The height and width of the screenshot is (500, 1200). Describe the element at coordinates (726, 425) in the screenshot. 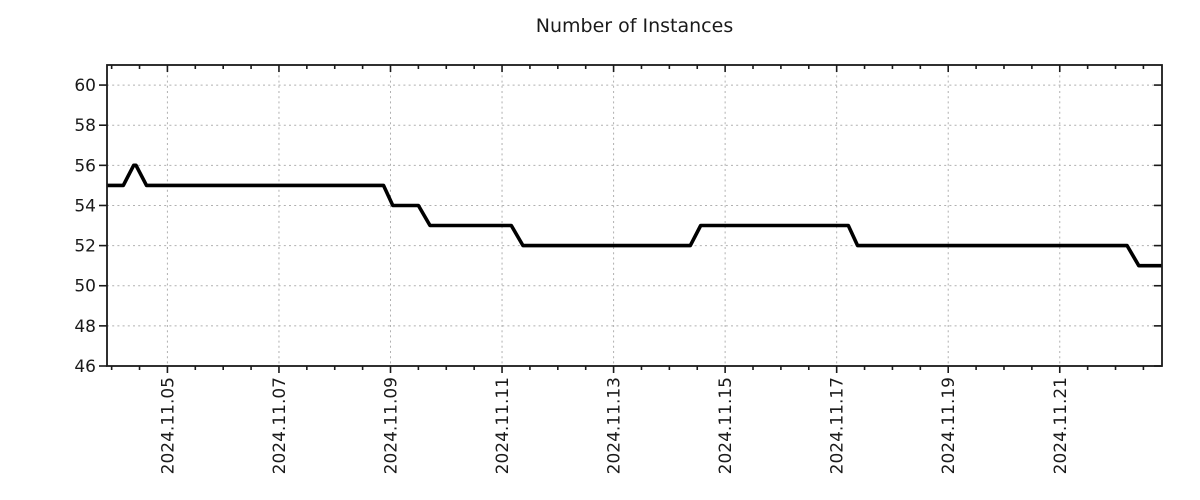

I see `x-tick-label: 2024.11.15` at that location.